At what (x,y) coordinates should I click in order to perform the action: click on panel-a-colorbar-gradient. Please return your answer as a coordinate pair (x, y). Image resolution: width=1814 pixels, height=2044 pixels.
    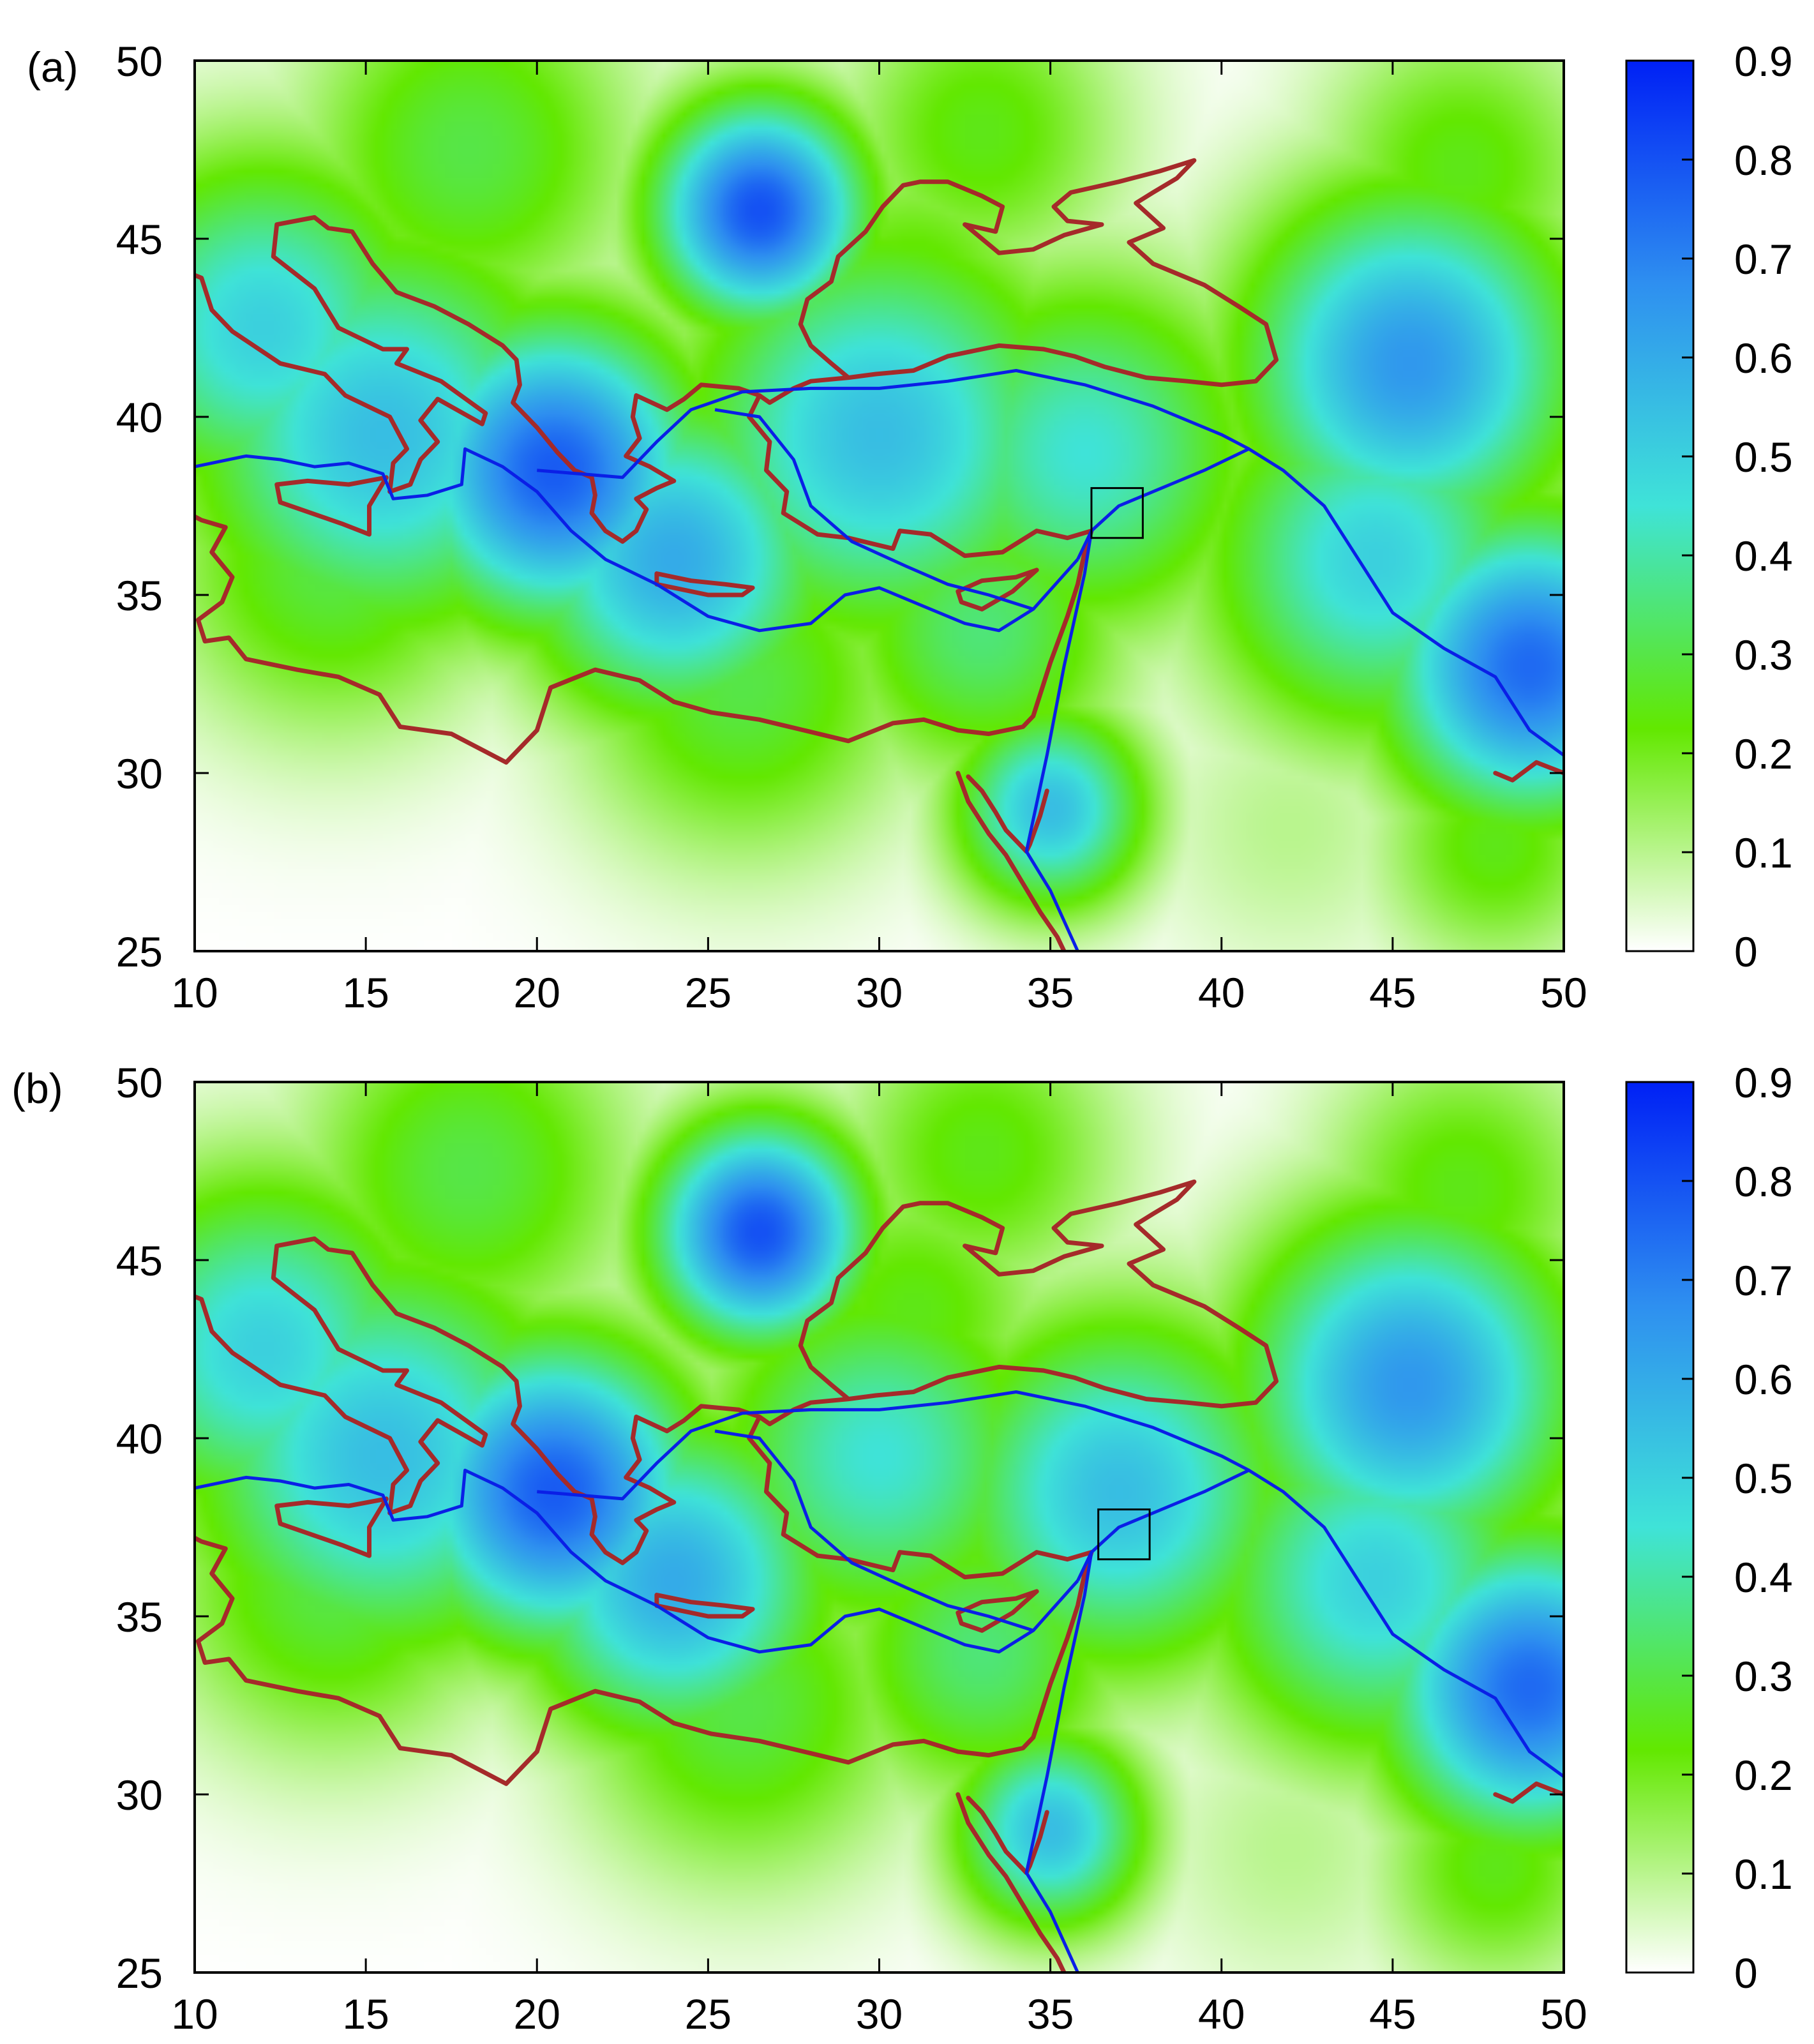
    Looking at the image, I should click on (1660, 505).